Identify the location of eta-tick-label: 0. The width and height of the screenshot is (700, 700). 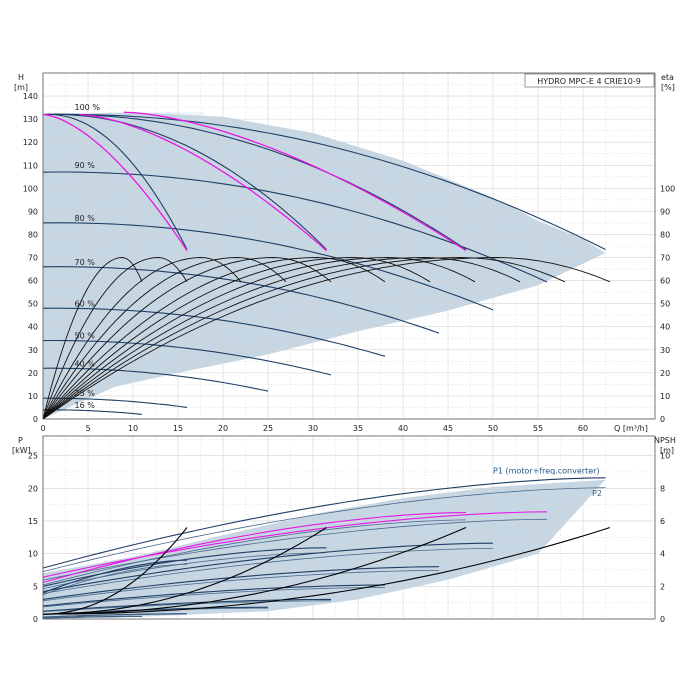
(662, 419).